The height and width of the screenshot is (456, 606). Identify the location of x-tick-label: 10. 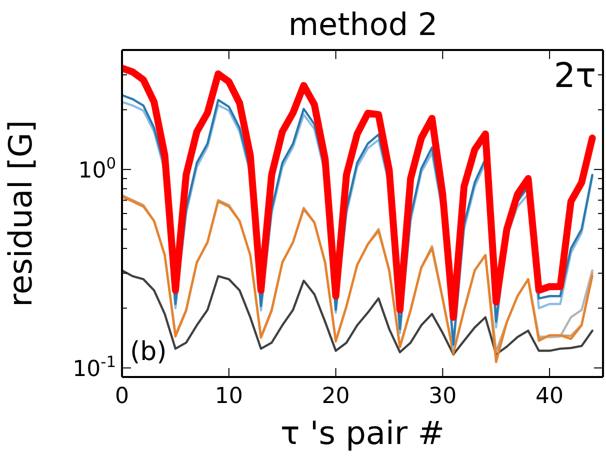
(228, 396).